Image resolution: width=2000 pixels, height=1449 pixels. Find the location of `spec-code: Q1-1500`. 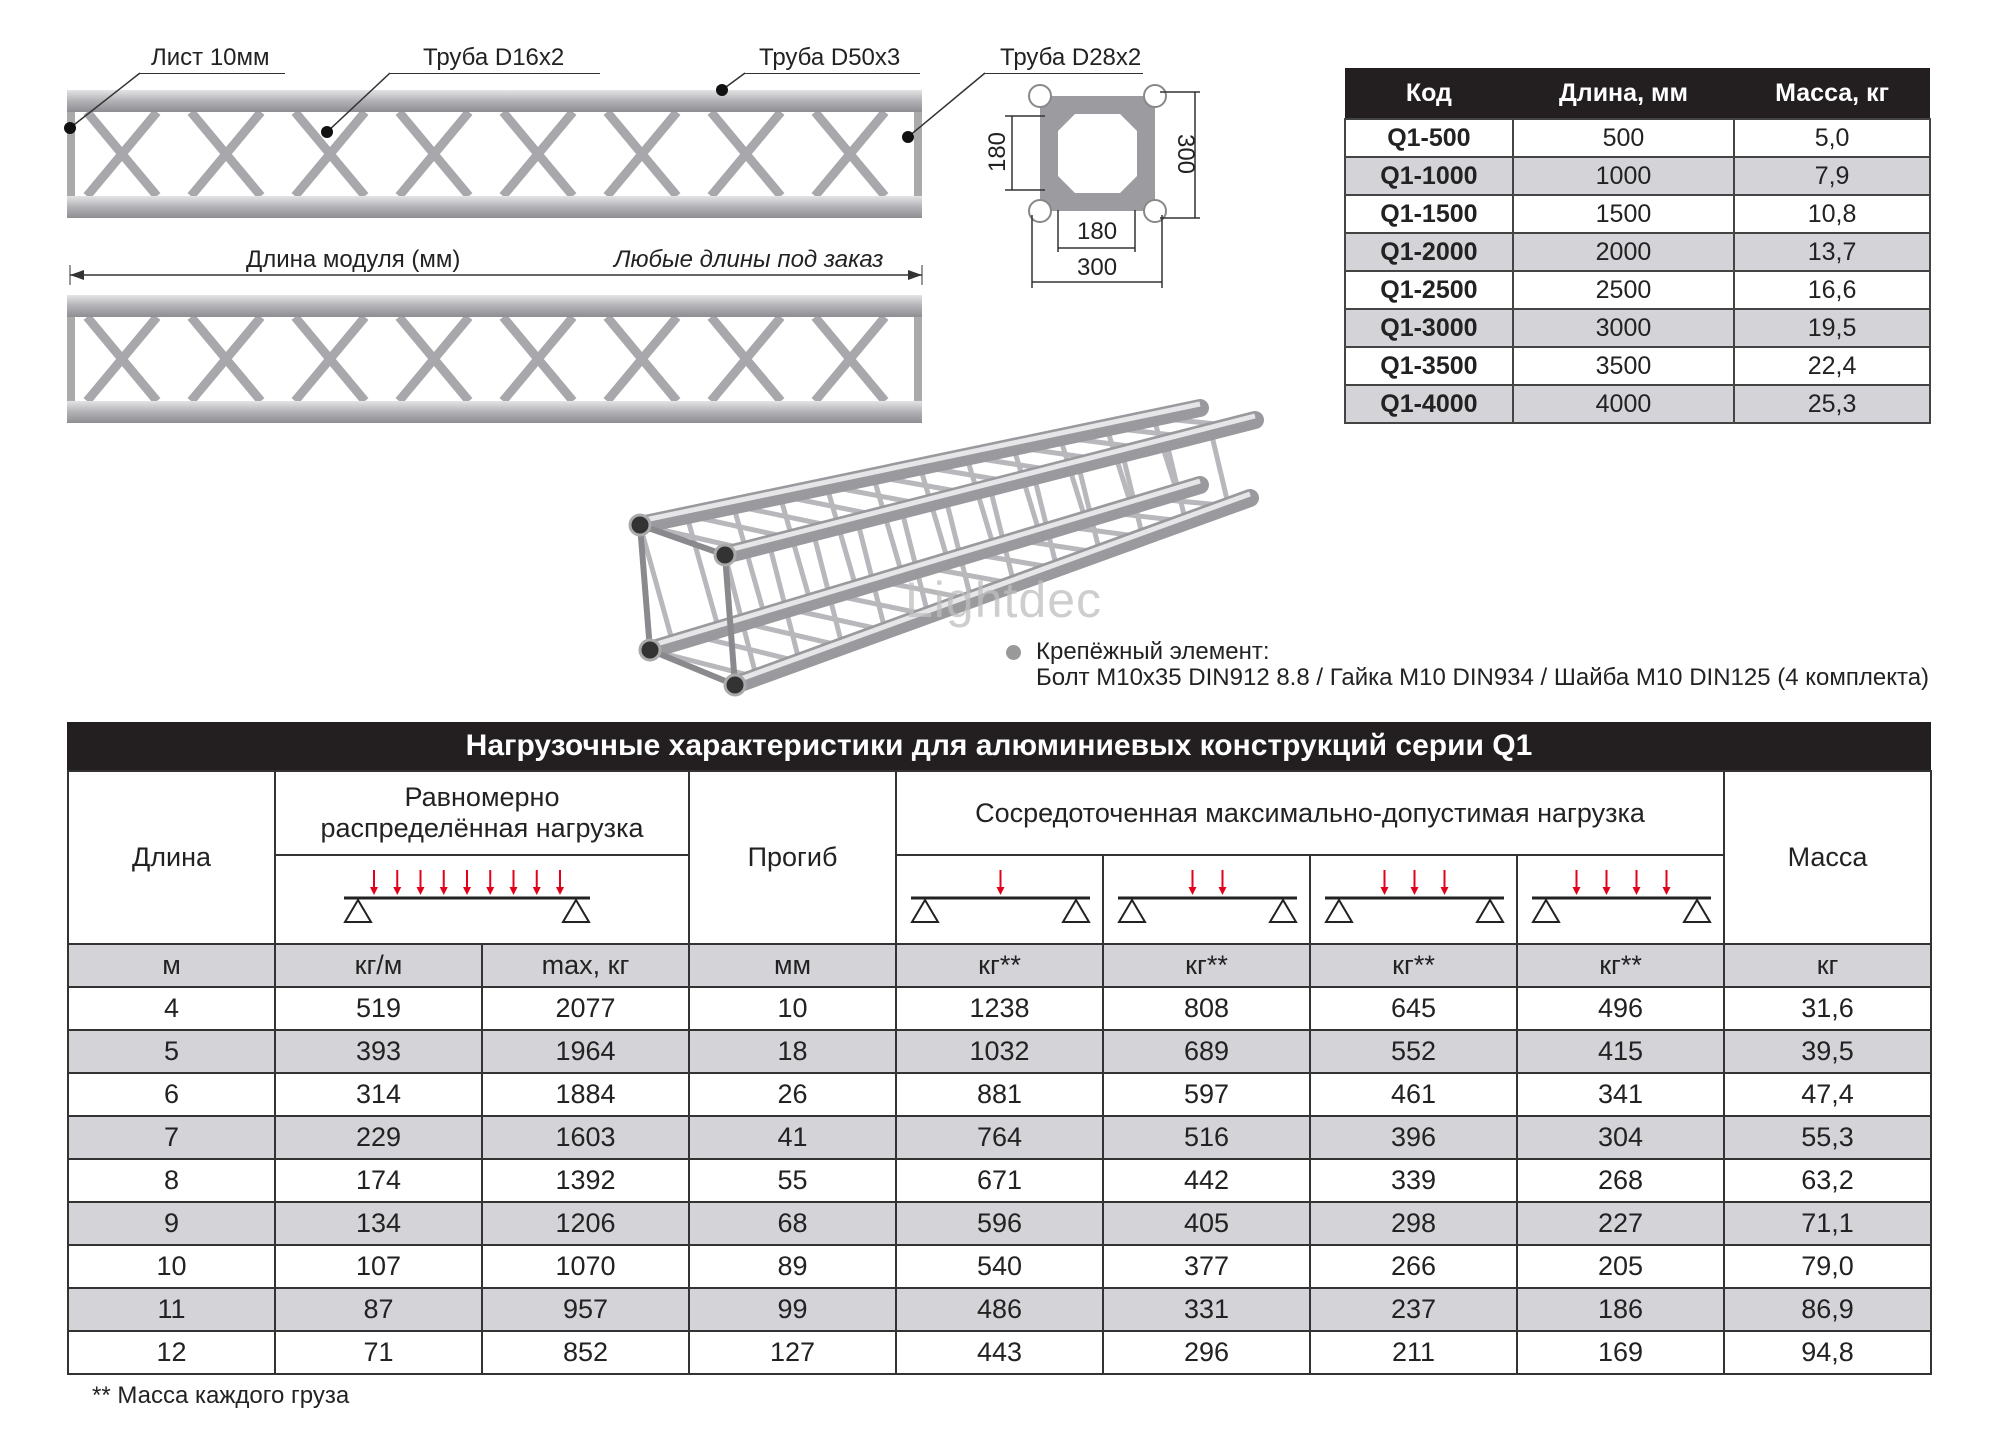

spec-code: Q1-1500 is located at coordinates (1429, 214).